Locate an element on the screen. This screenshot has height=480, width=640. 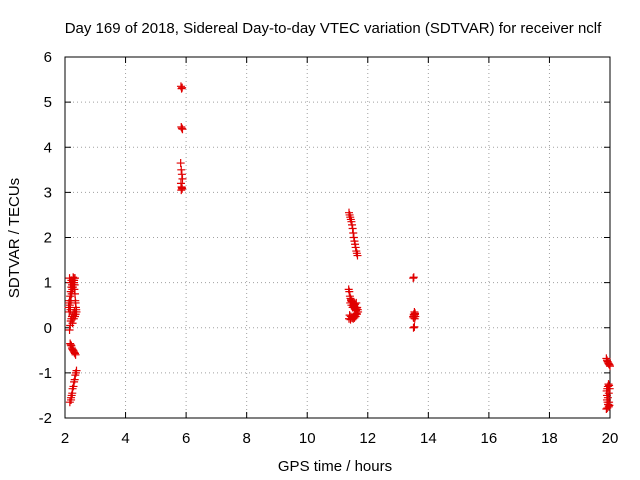
x-axis-label: GPS time / hours is located at coordinates (335, 466).